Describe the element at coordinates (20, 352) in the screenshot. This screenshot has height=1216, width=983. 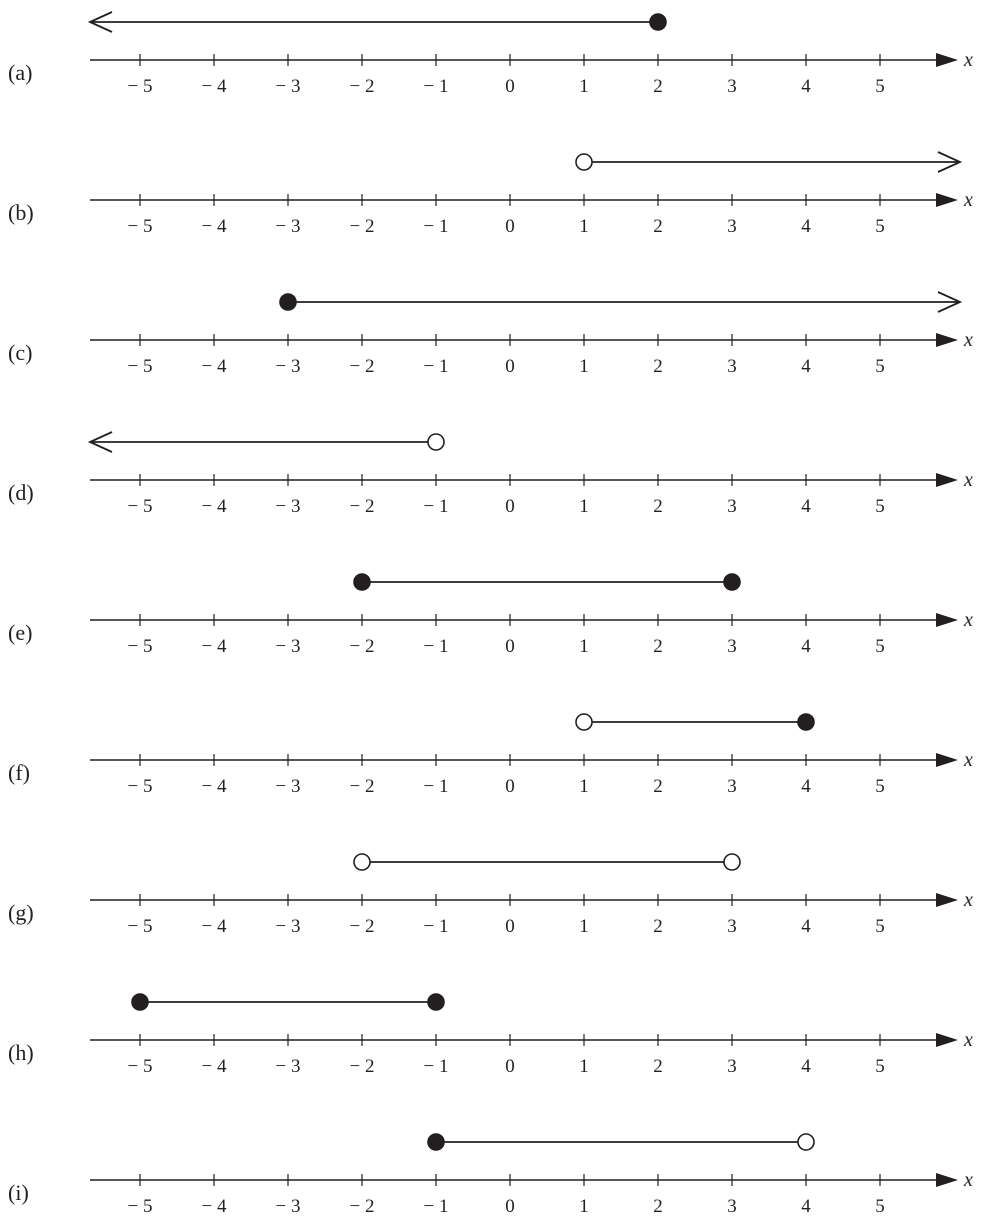
I see `panel-label: (c)` at that location.